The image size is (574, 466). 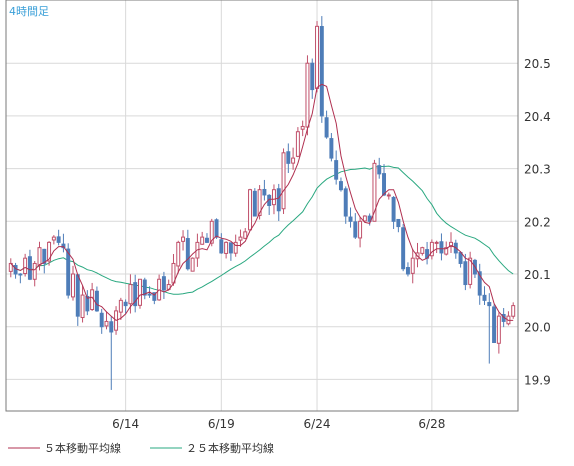 I want to click on x-tick-label: 6/19, so click(x=221, y=424).